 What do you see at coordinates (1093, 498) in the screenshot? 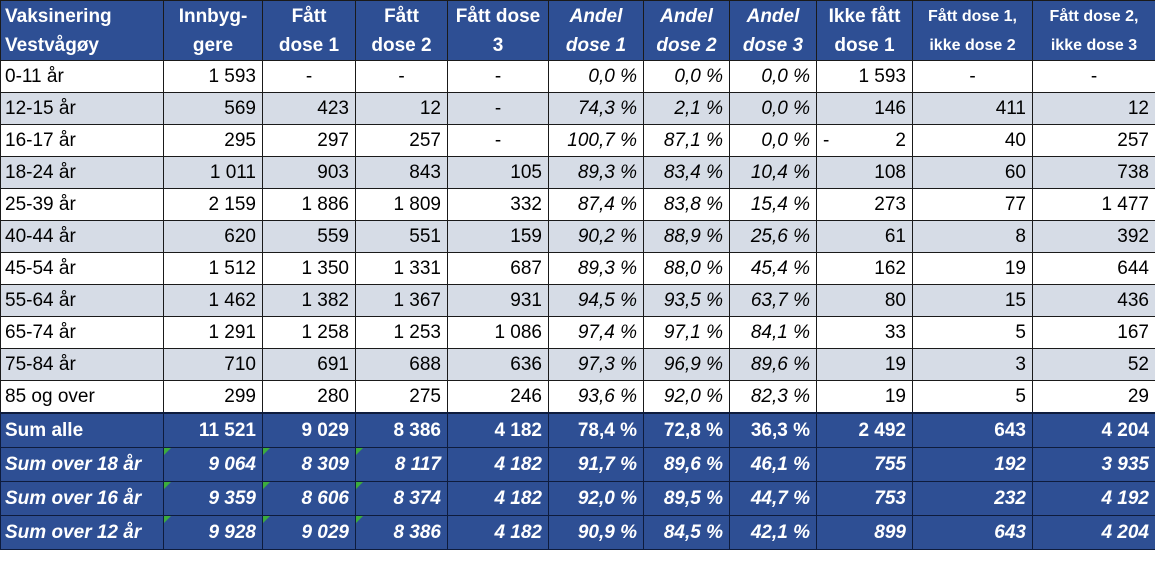
I see `summary-cell: 4 192` at bounding box center [1093, 498].